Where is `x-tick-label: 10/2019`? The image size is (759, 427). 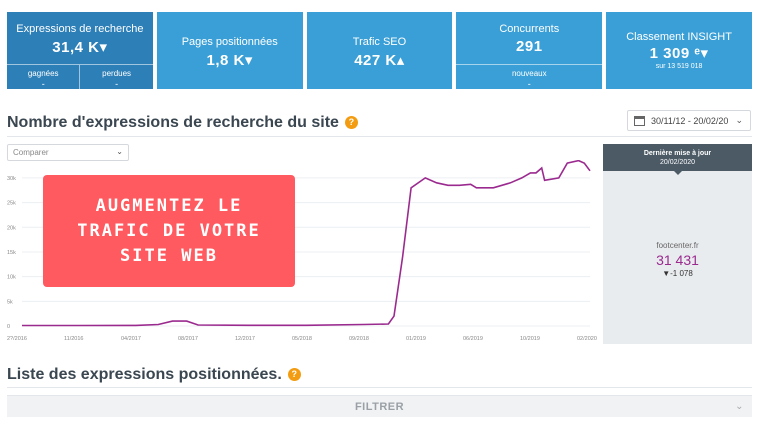 x-tick-label: 10/2019 is located at coordinates (530, 339).